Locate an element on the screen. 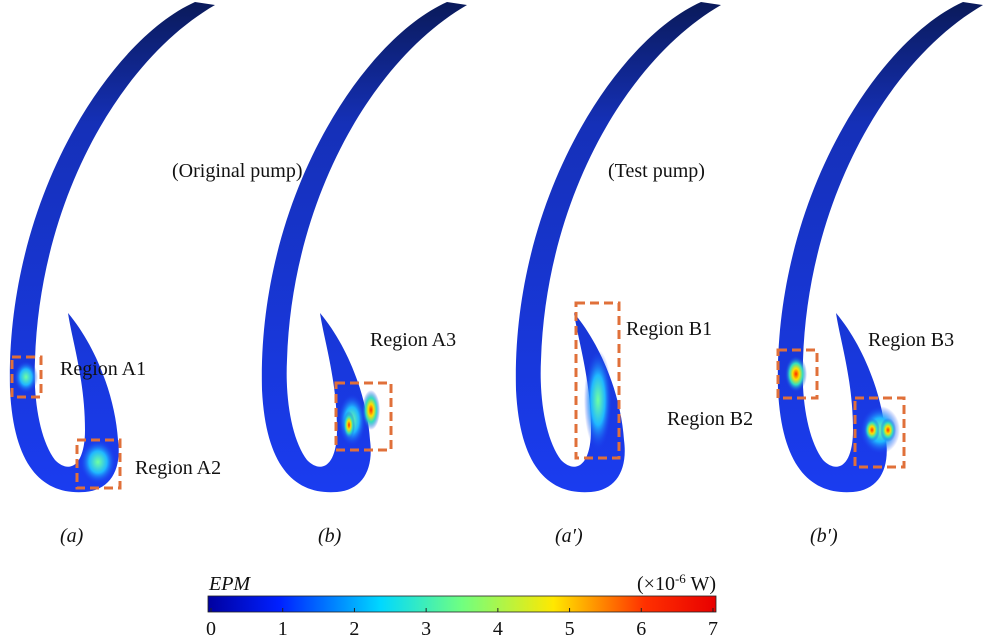 The width and height of the screenshot is (984, 643). panel-label: (a′) is located at coordinates (569, 536).